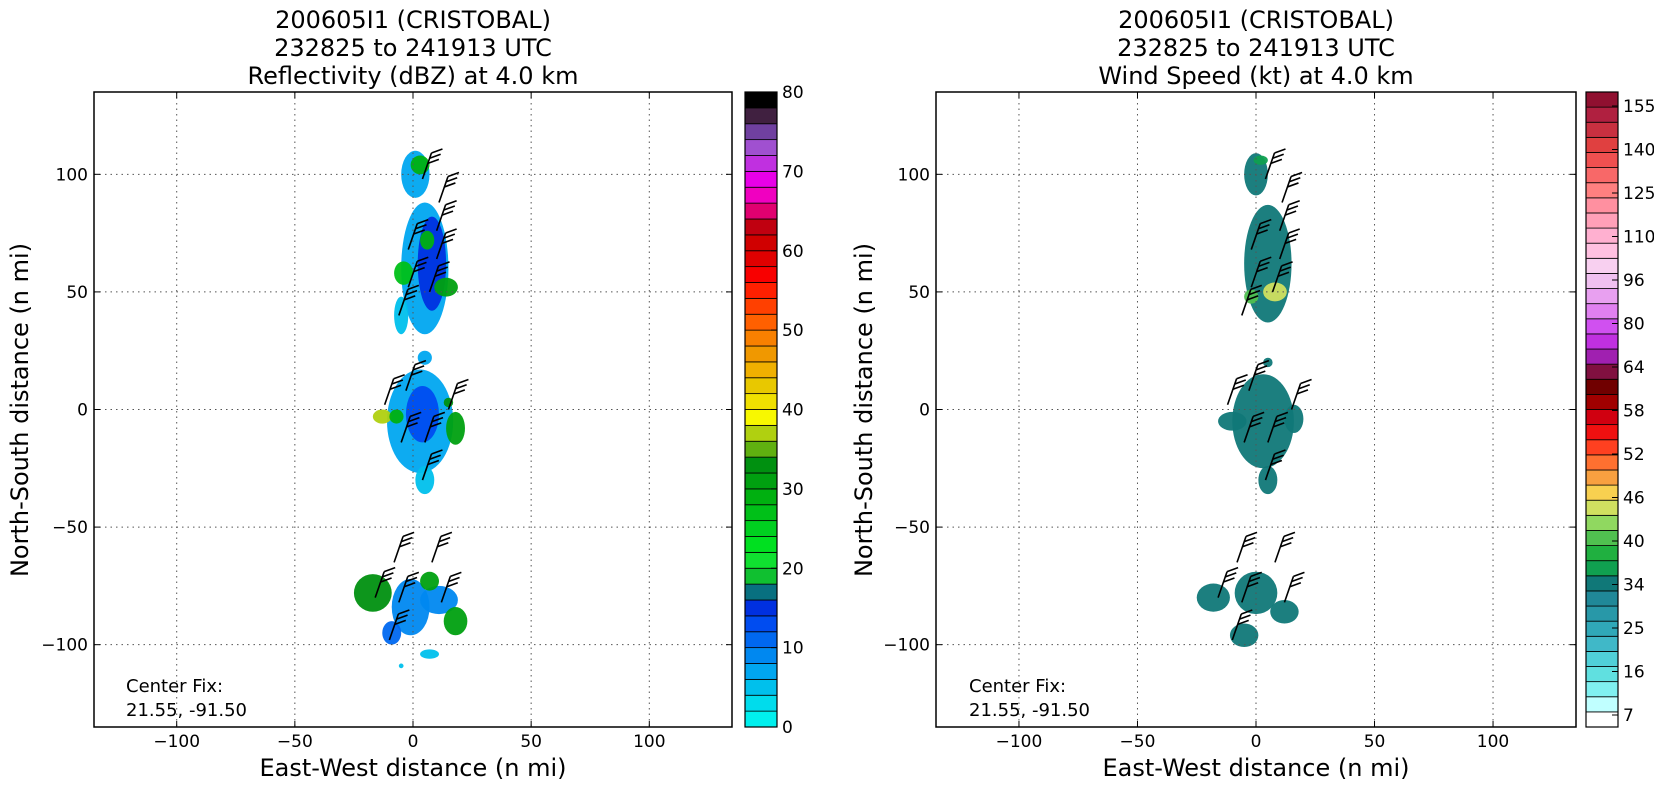 This screenshot has width=1654, height=787. I want to click on x-tick-label: 0, so click(413, 742).